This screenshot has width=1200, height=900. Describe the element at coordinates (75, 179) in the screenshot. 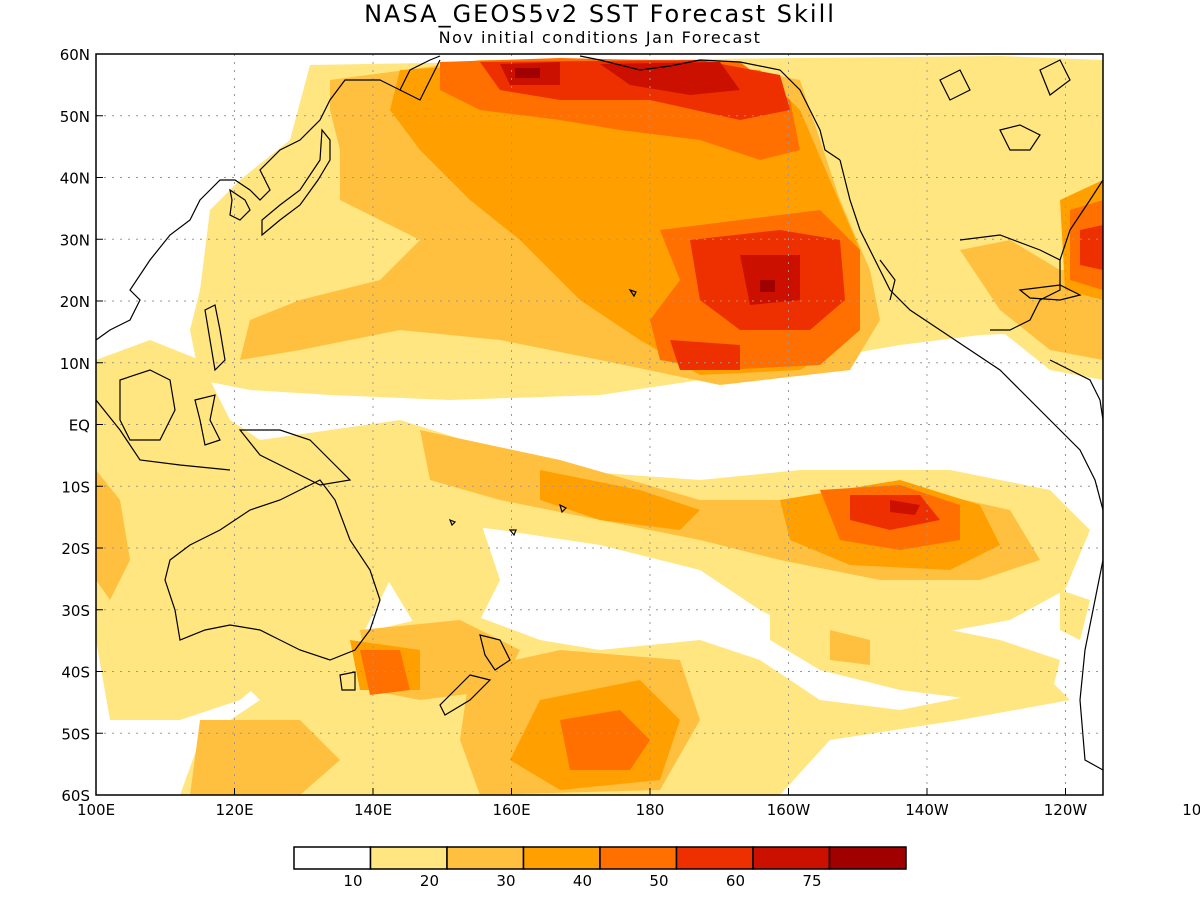

I see `lat-tick-label: 40N` at that location.